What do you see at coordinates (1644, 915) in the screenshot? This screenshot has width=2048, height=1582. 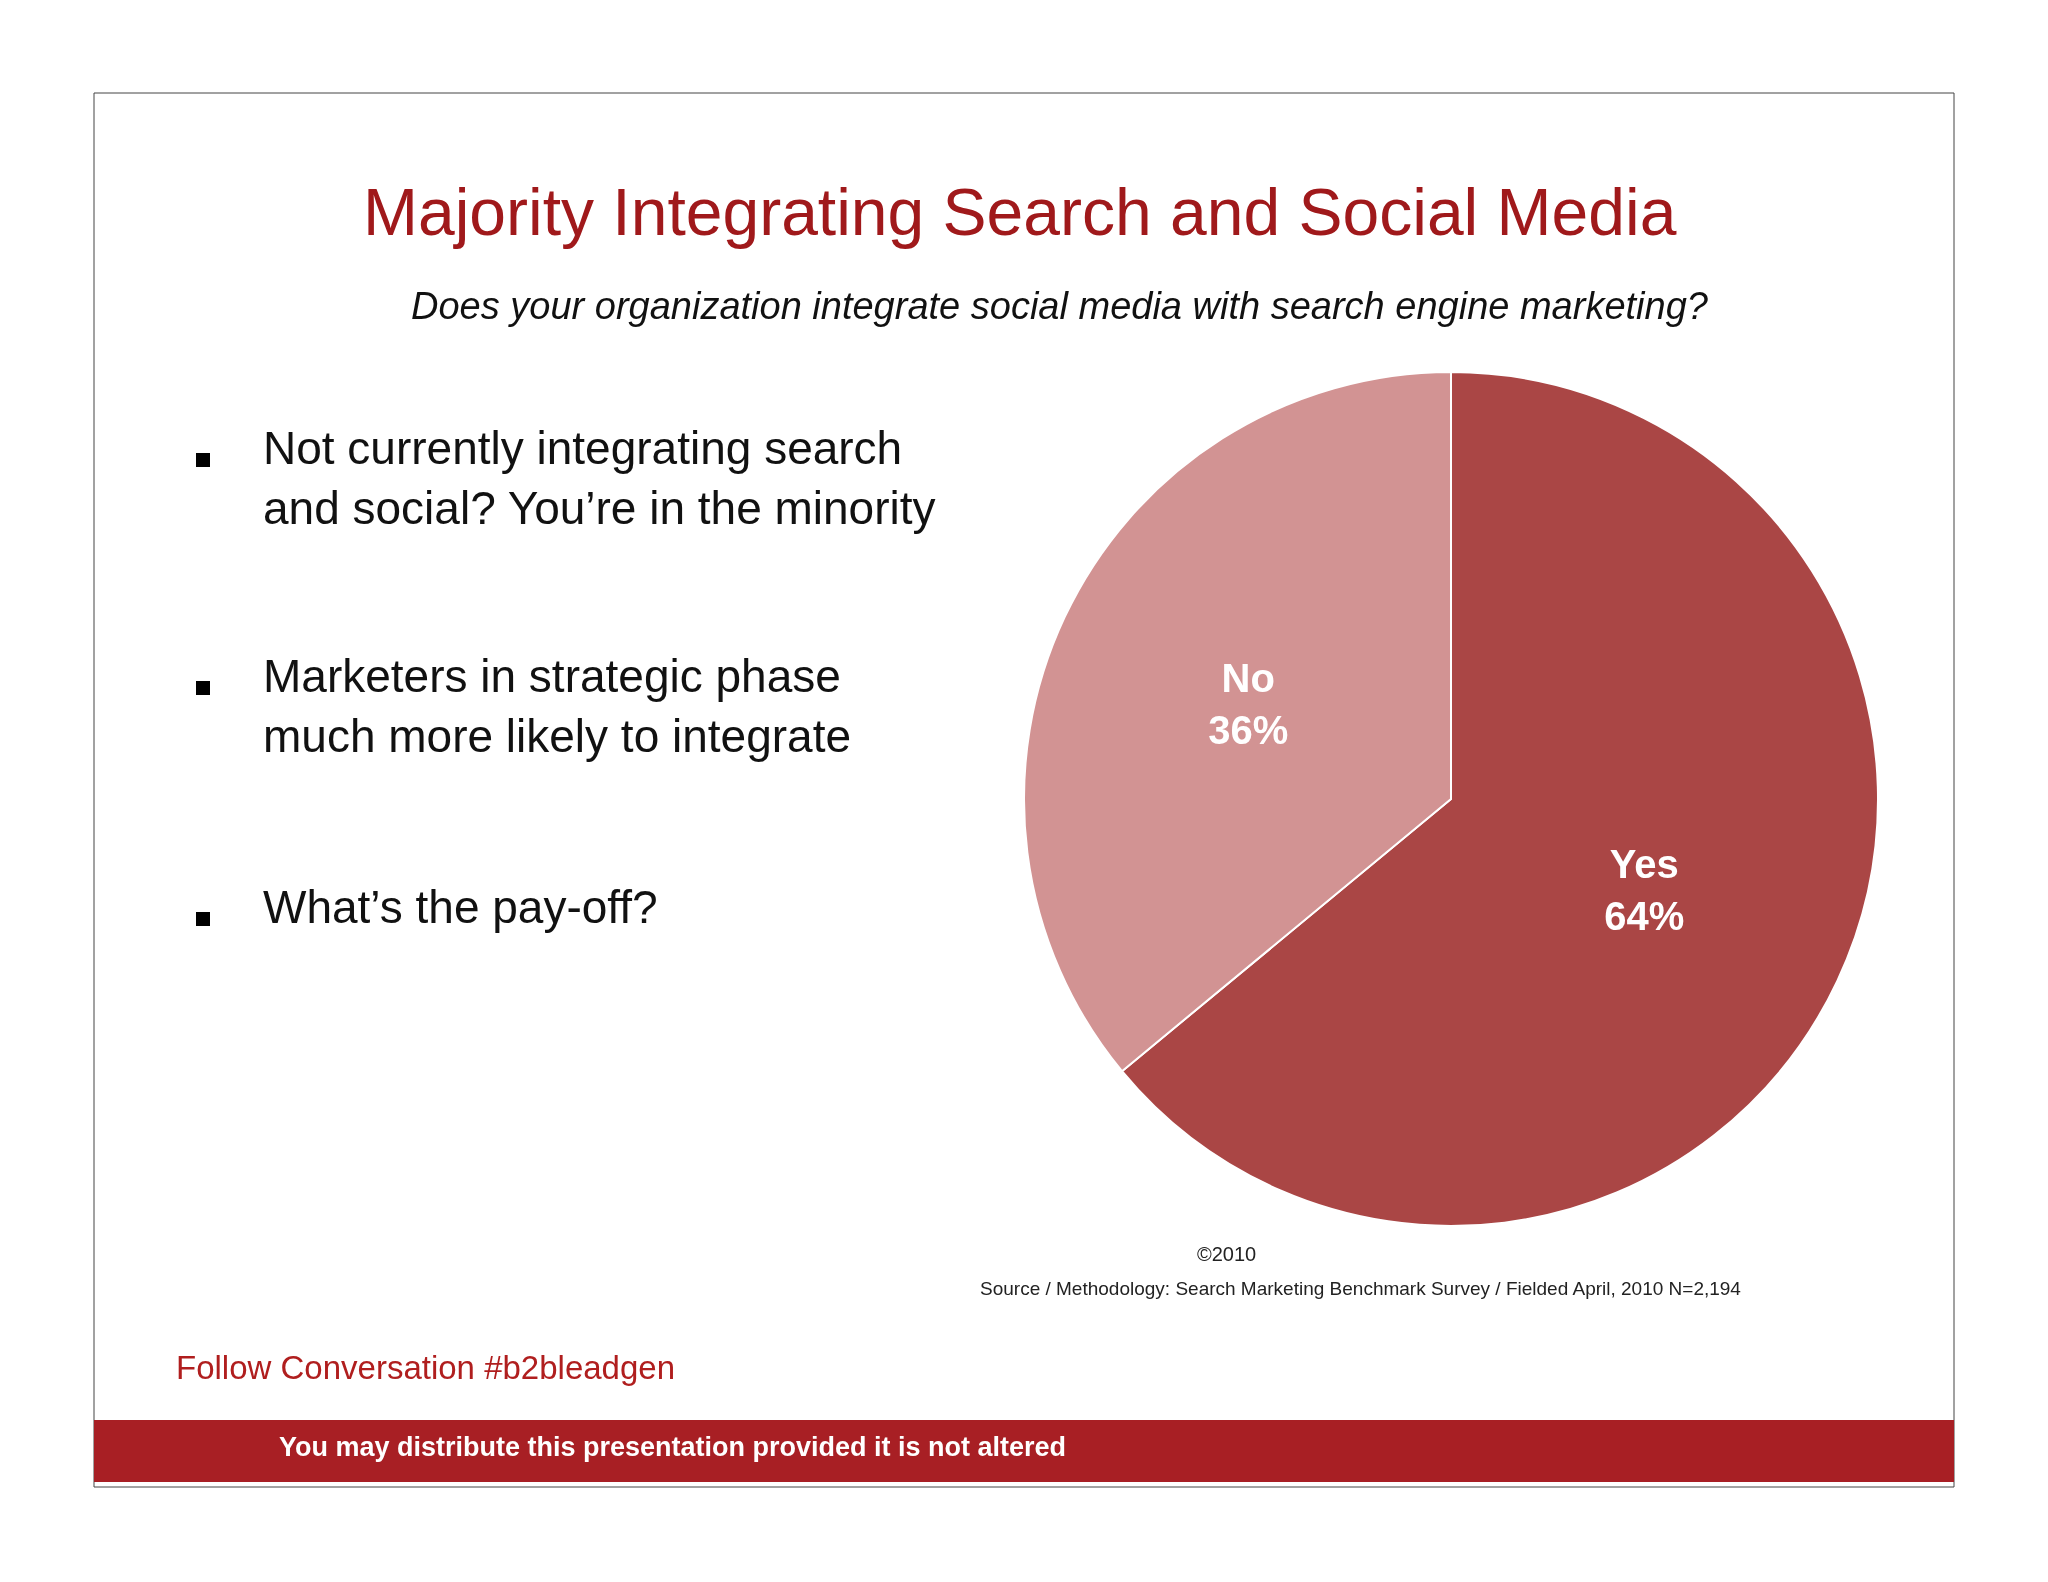 I see `data-label: 64%` at bounding box center [1644, 915].